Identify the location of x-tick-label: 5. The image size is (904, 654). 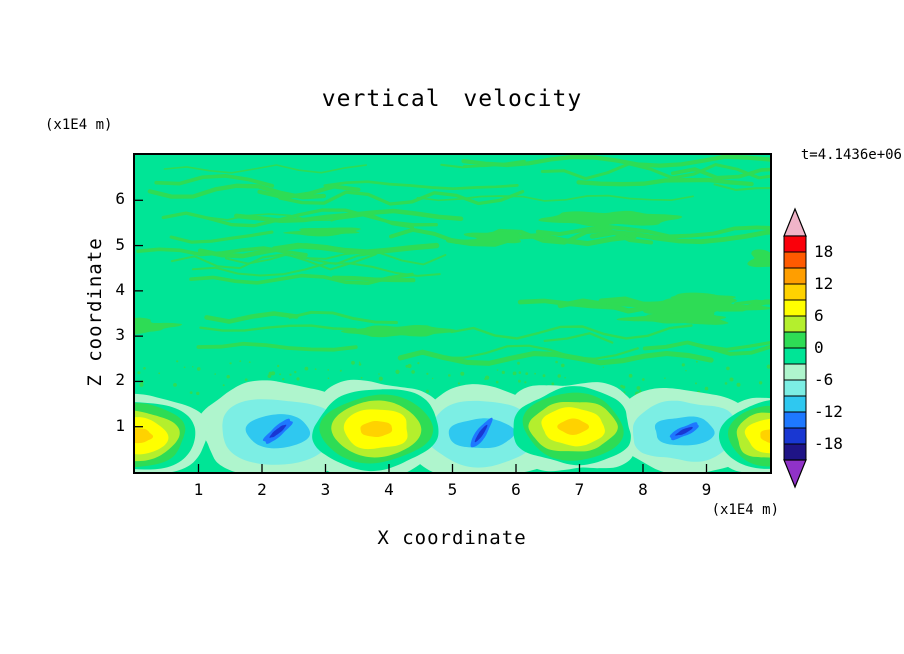
(452, 489).